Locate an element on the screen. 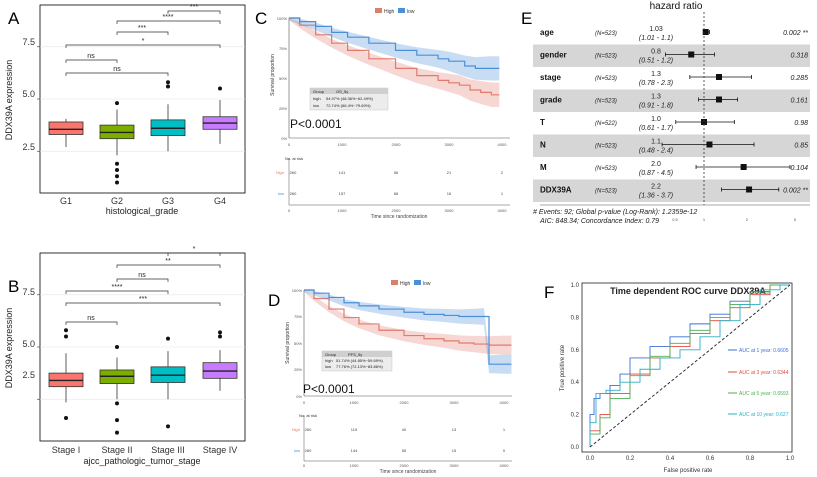 The image size is (817, 477). panel-d-risk-high-2: 40 is located at coordinates (404, 429).